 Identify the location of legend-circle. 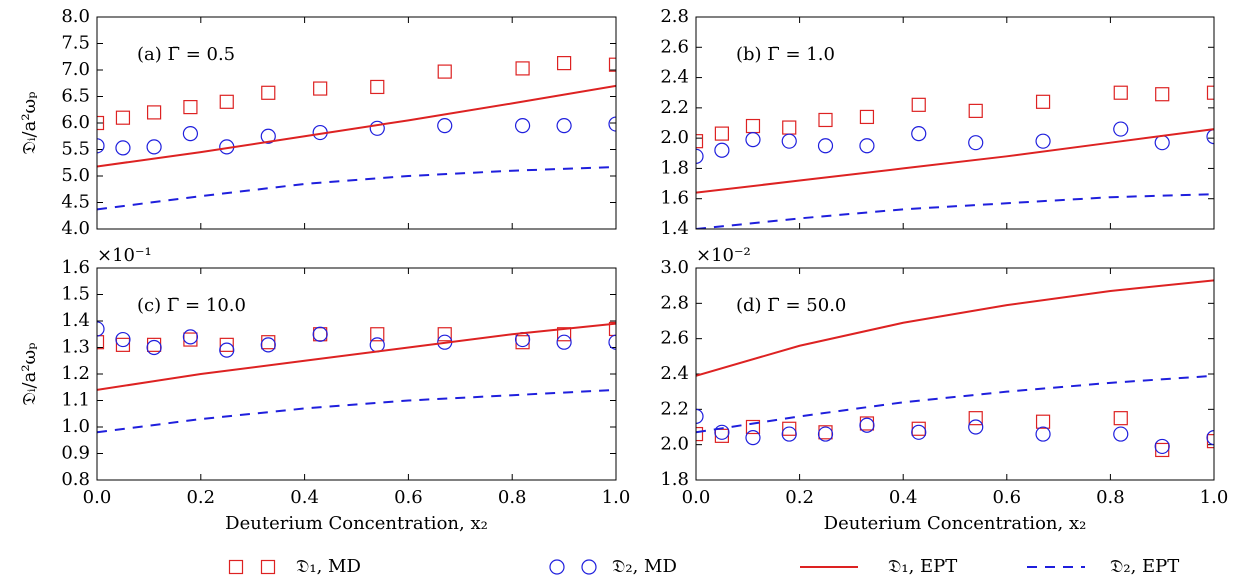
(589, 567).